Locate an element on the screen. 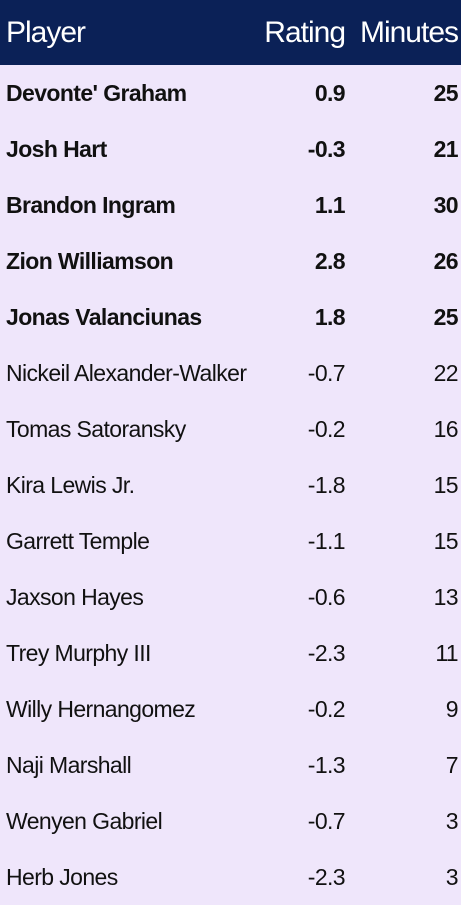  table-cell: 26 is located at coordinates (446, 260).